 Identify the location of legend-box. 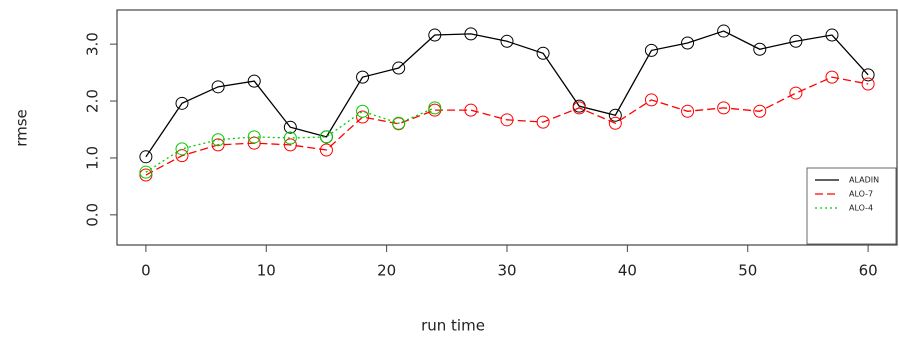
(851, 206).